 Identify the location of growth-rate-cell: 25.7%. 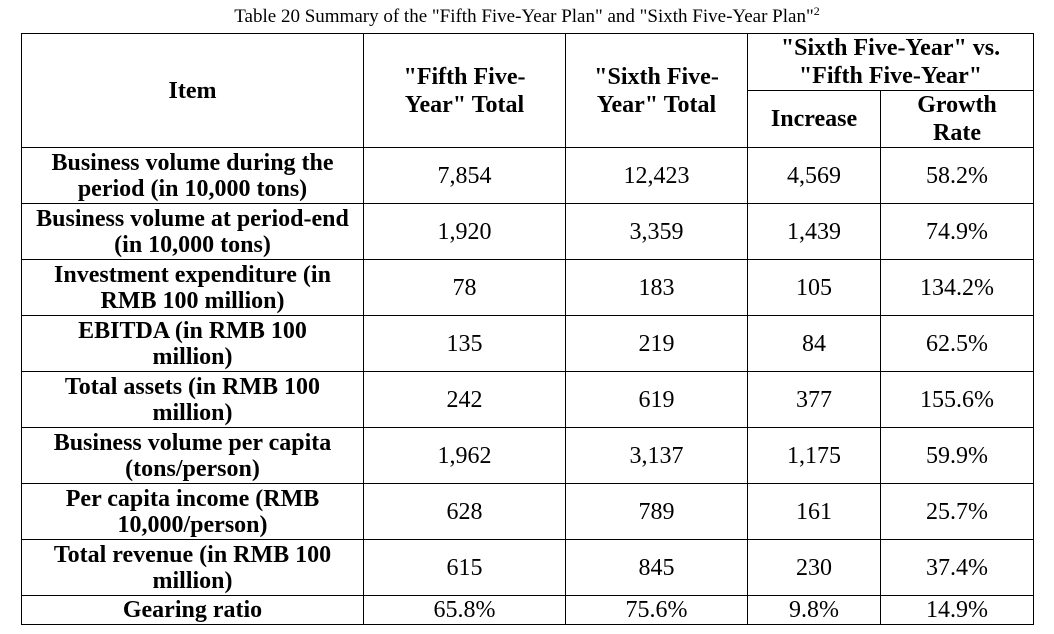
(957, 511).